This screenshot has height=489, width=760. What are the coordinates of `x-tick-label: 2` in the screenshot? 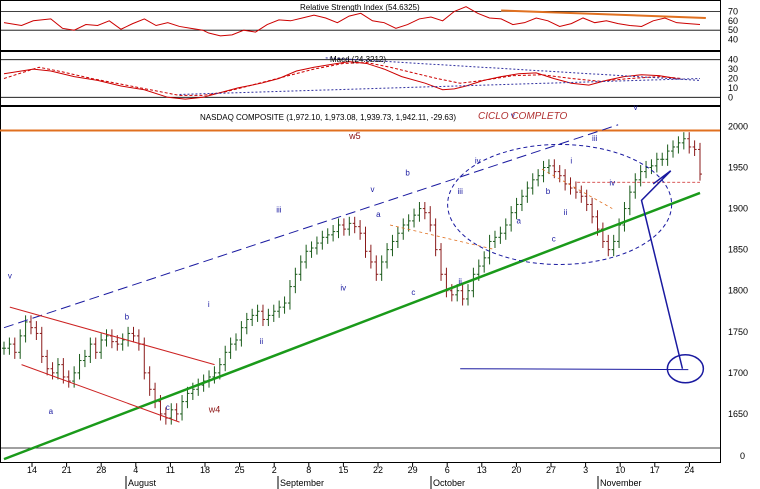 It's located at (274, 470).